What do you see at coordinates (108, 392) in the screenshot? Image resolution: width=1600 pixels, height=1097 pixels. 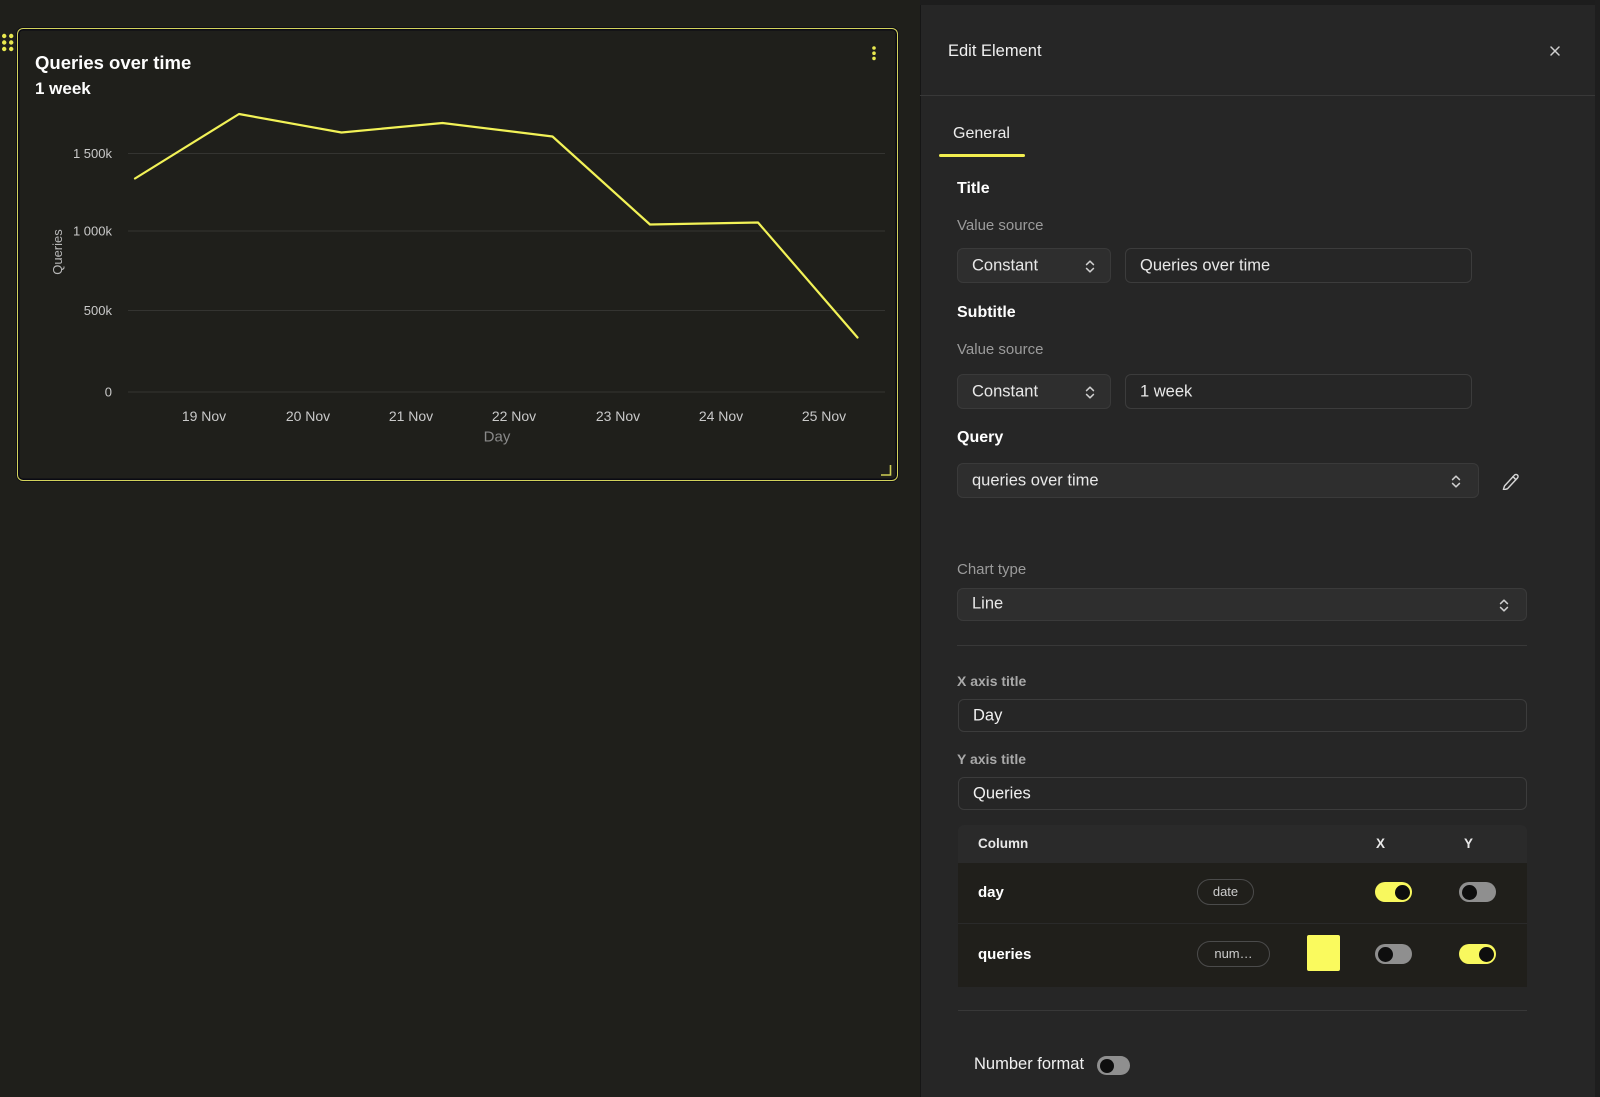 I see `svg-text: 0` at bounding box center [108, 392].